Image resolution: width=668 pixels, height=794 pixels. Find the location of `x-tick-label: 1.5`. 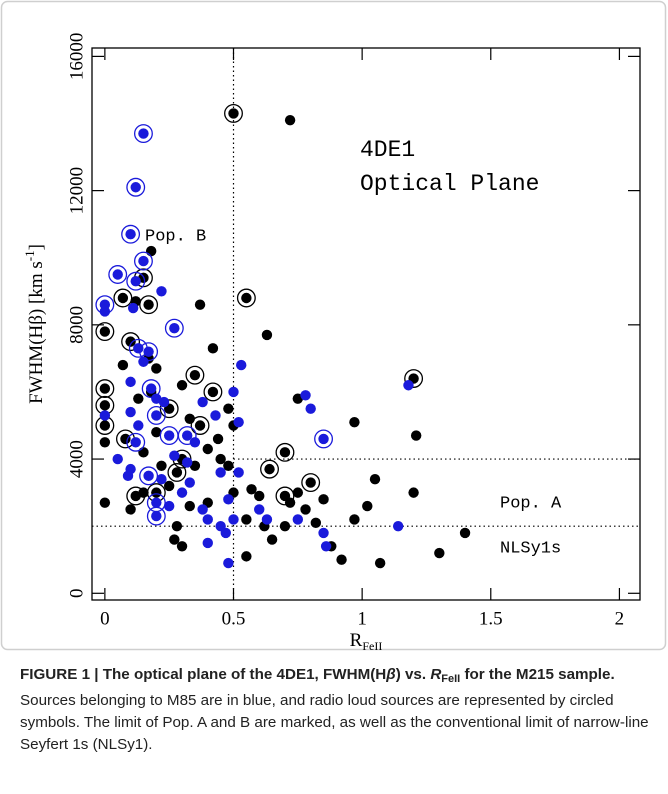

x-tick-label: 1.5 is located at coordinates (491, 618).